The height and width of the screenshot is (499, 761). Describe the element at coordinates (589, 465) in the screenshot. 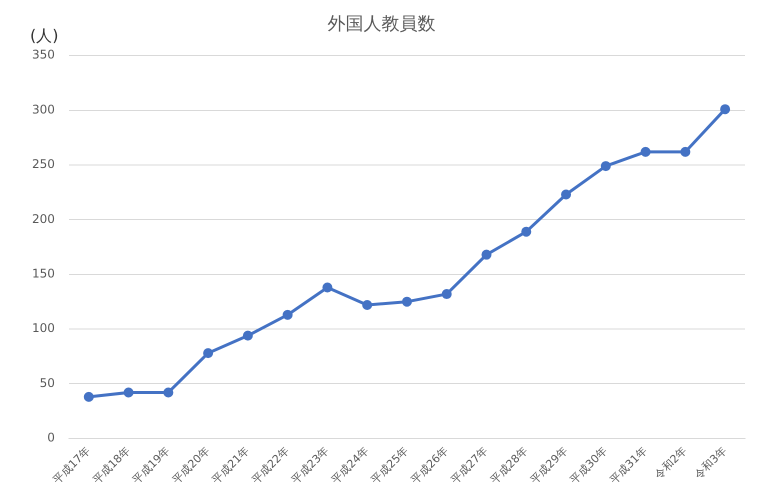

I see `x-tick-label: 平成30年` at that location.